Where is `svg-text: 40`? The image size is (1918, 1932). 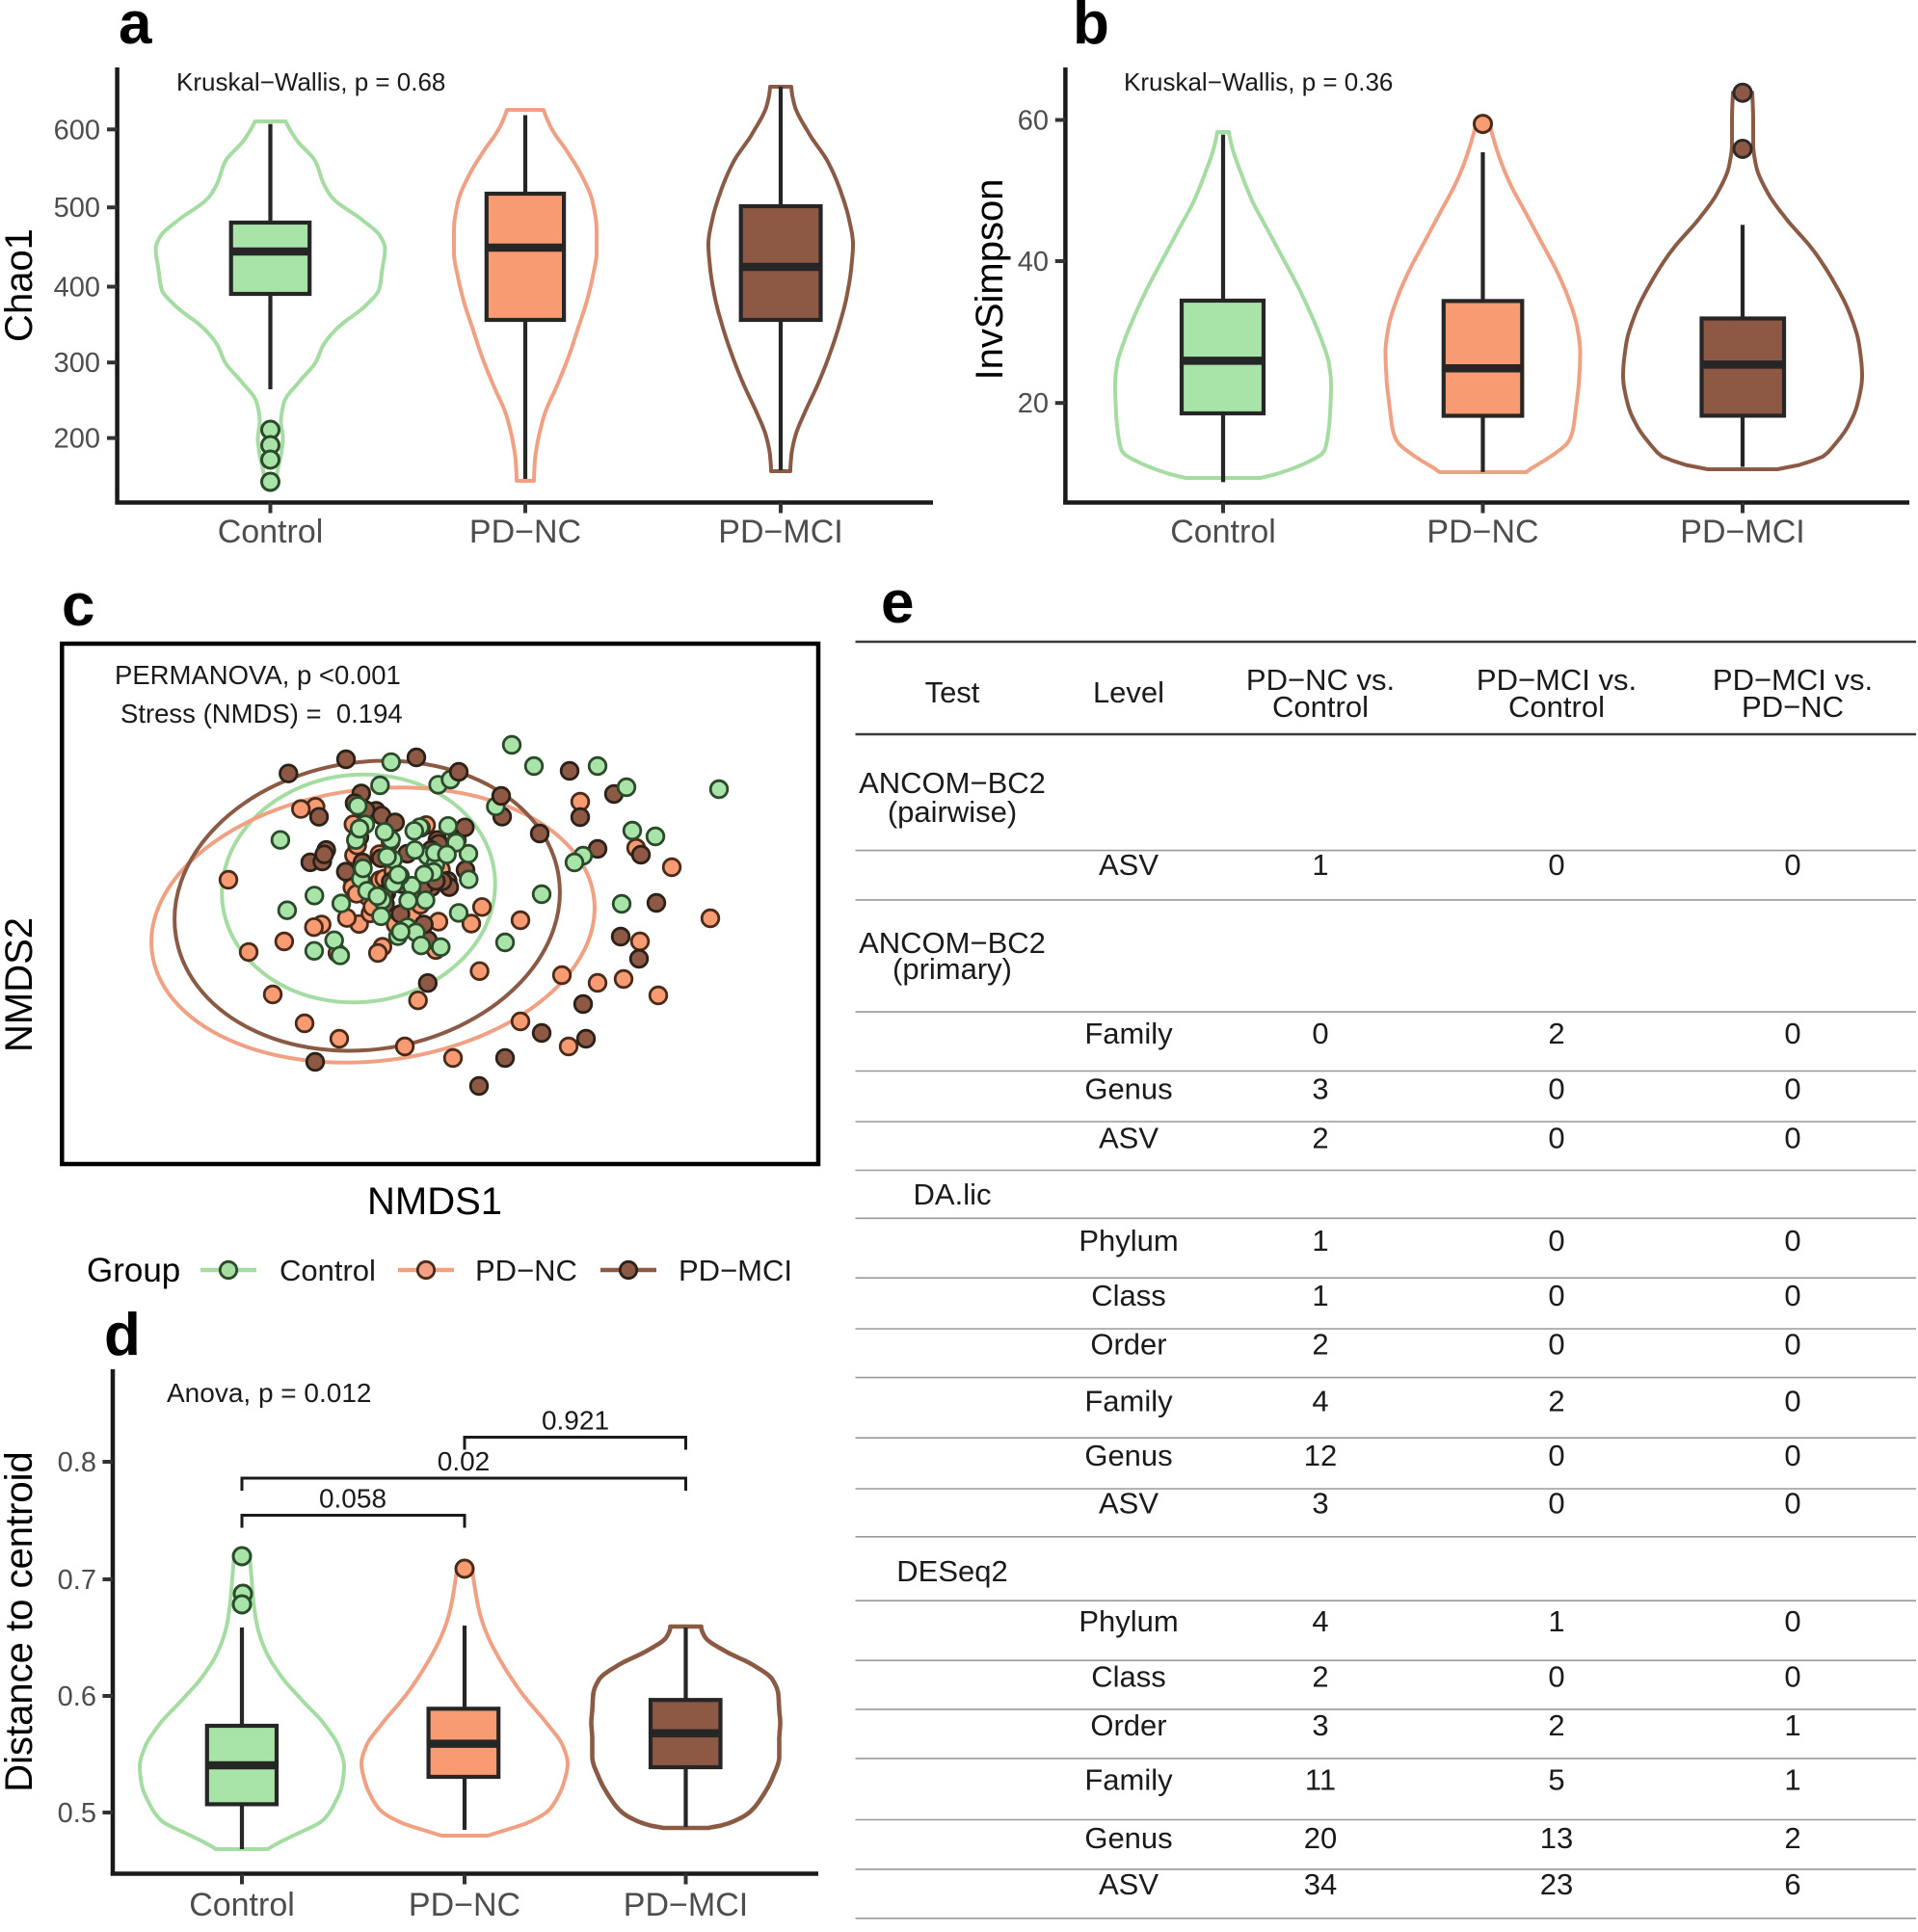 svg-text: 40 is located at coordinates (1033, 262).